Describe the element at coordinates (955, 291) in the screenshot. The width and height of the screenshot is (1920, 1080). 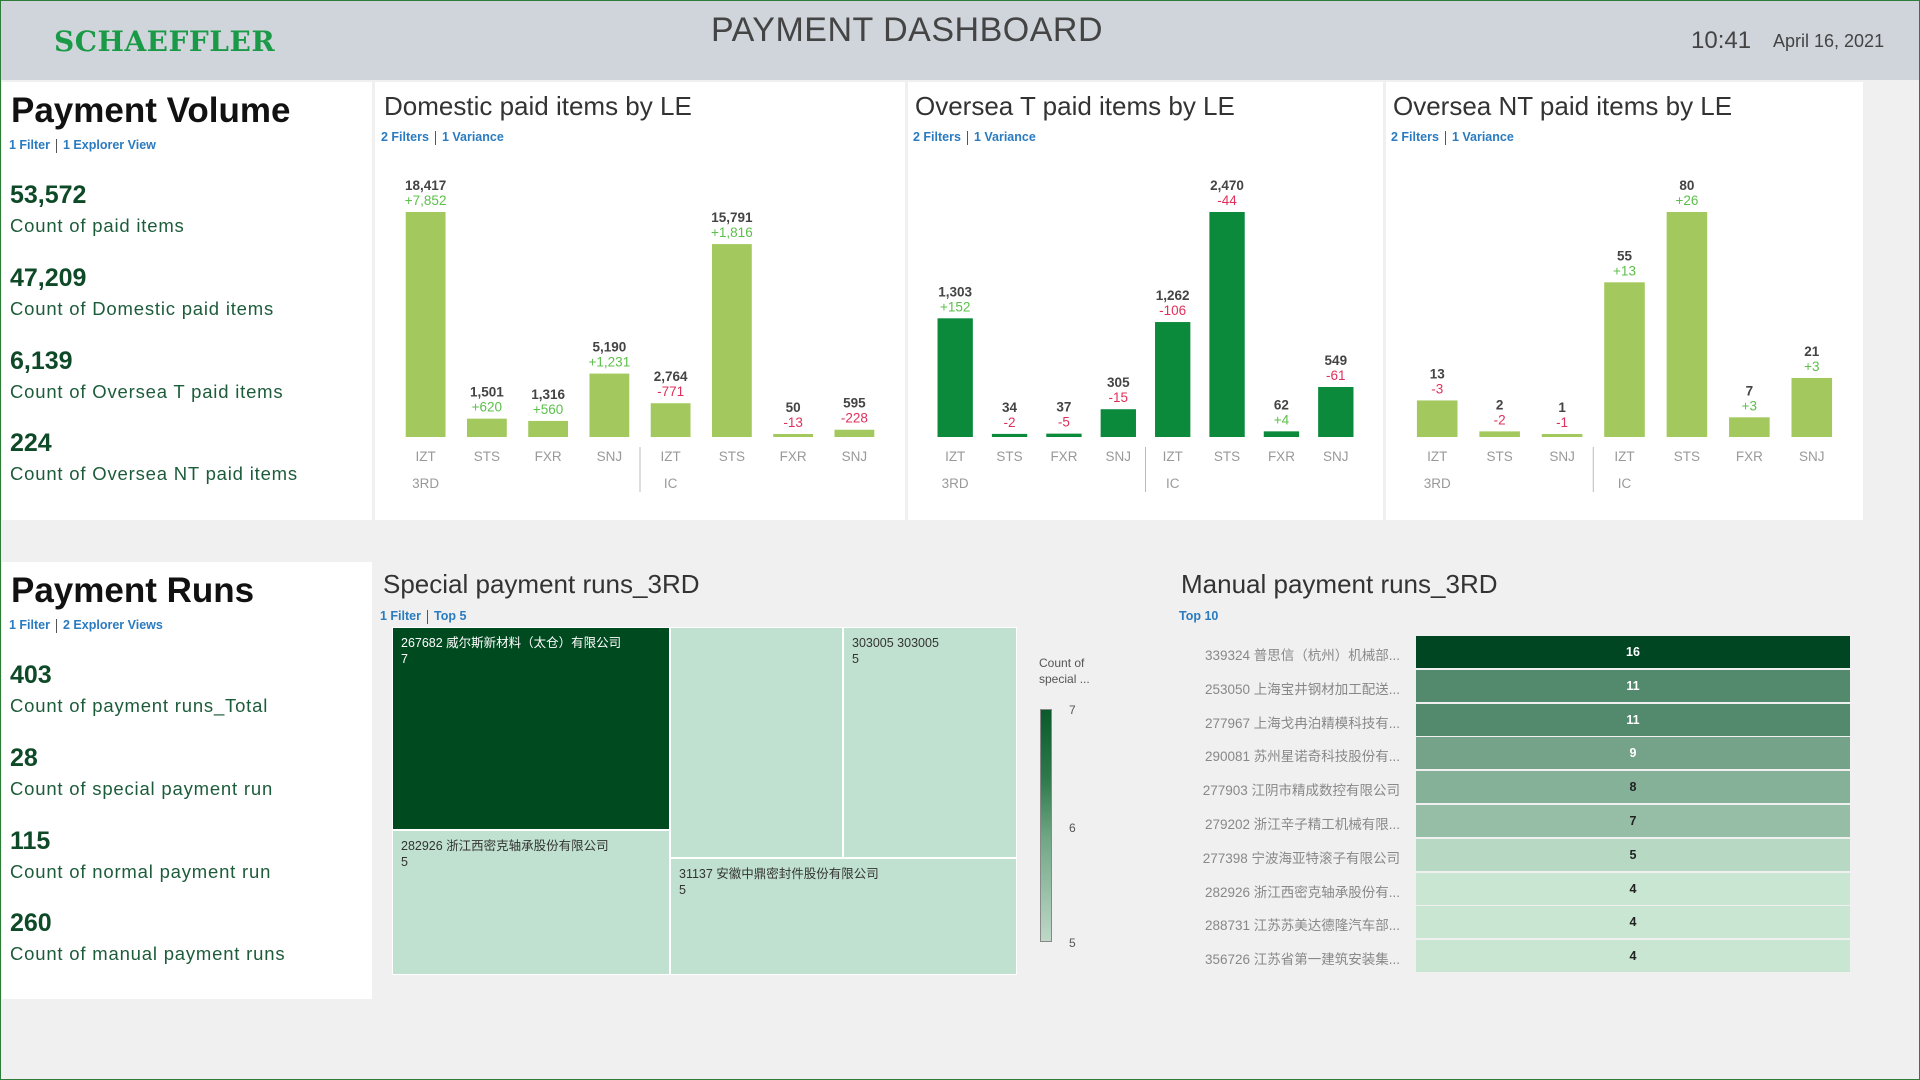
I see `bar-value-label: 1,303` at that location.